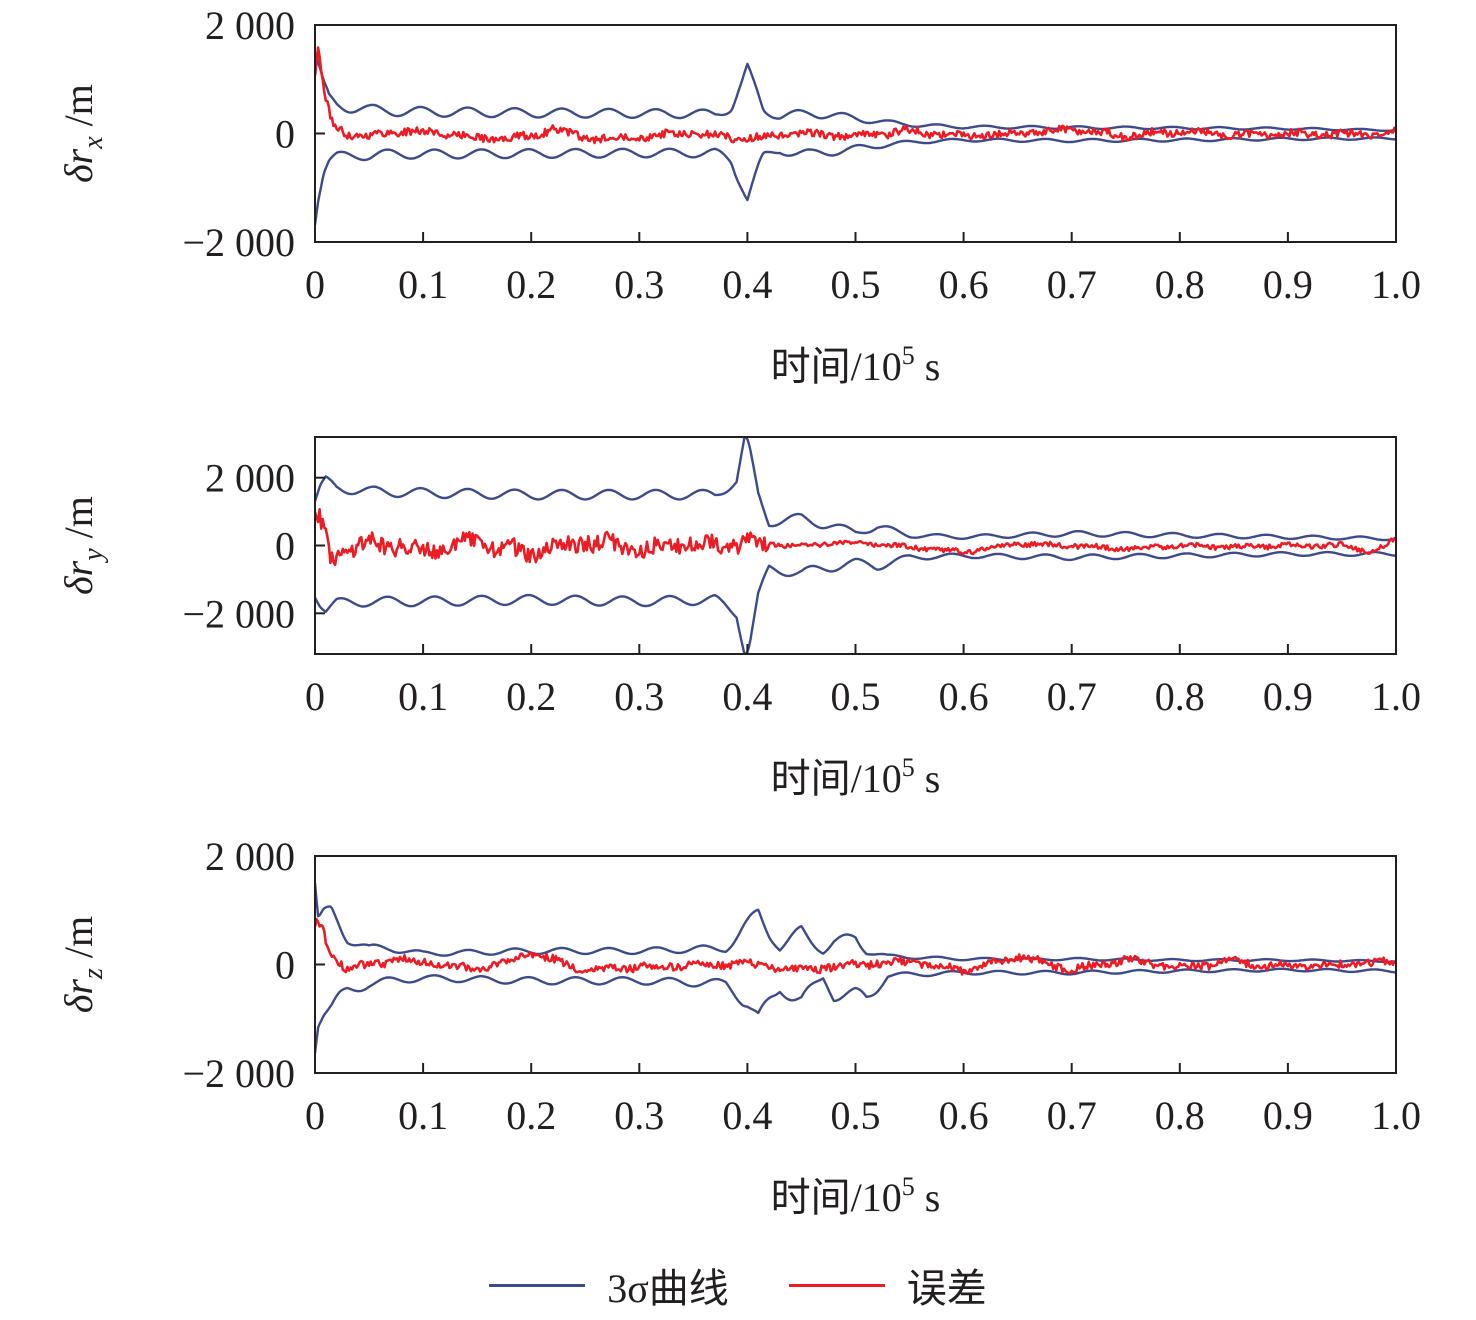 This screenshot has height=1320, width=1476. I want to click on y-axis-label: δry /m, so click(82, 545).